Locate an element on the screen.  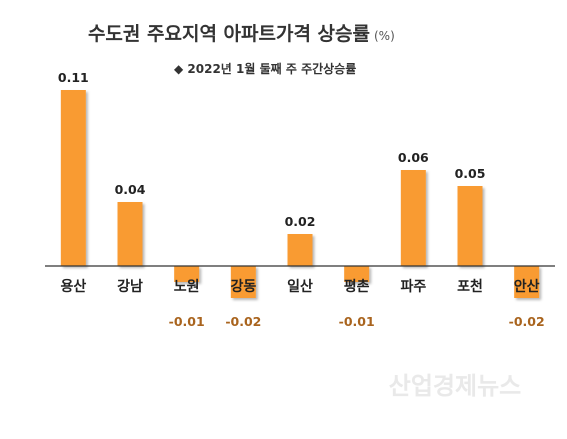
category-label-7: 파주 is located at coordinates (413, 287).